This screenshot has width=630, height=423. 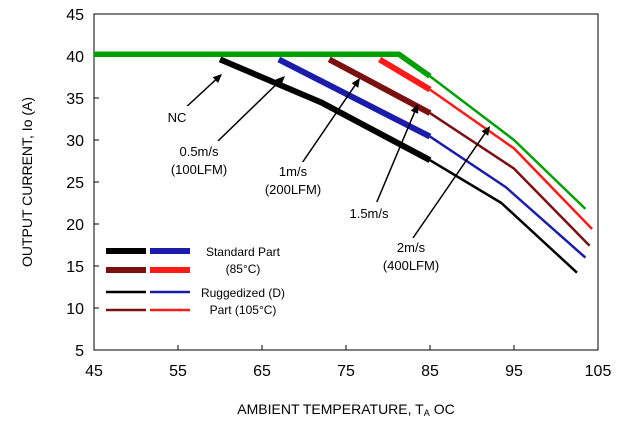 I want to click on y-axis-title: OUTPUT CURRENT, Io (A), so click(x=27, y=182).